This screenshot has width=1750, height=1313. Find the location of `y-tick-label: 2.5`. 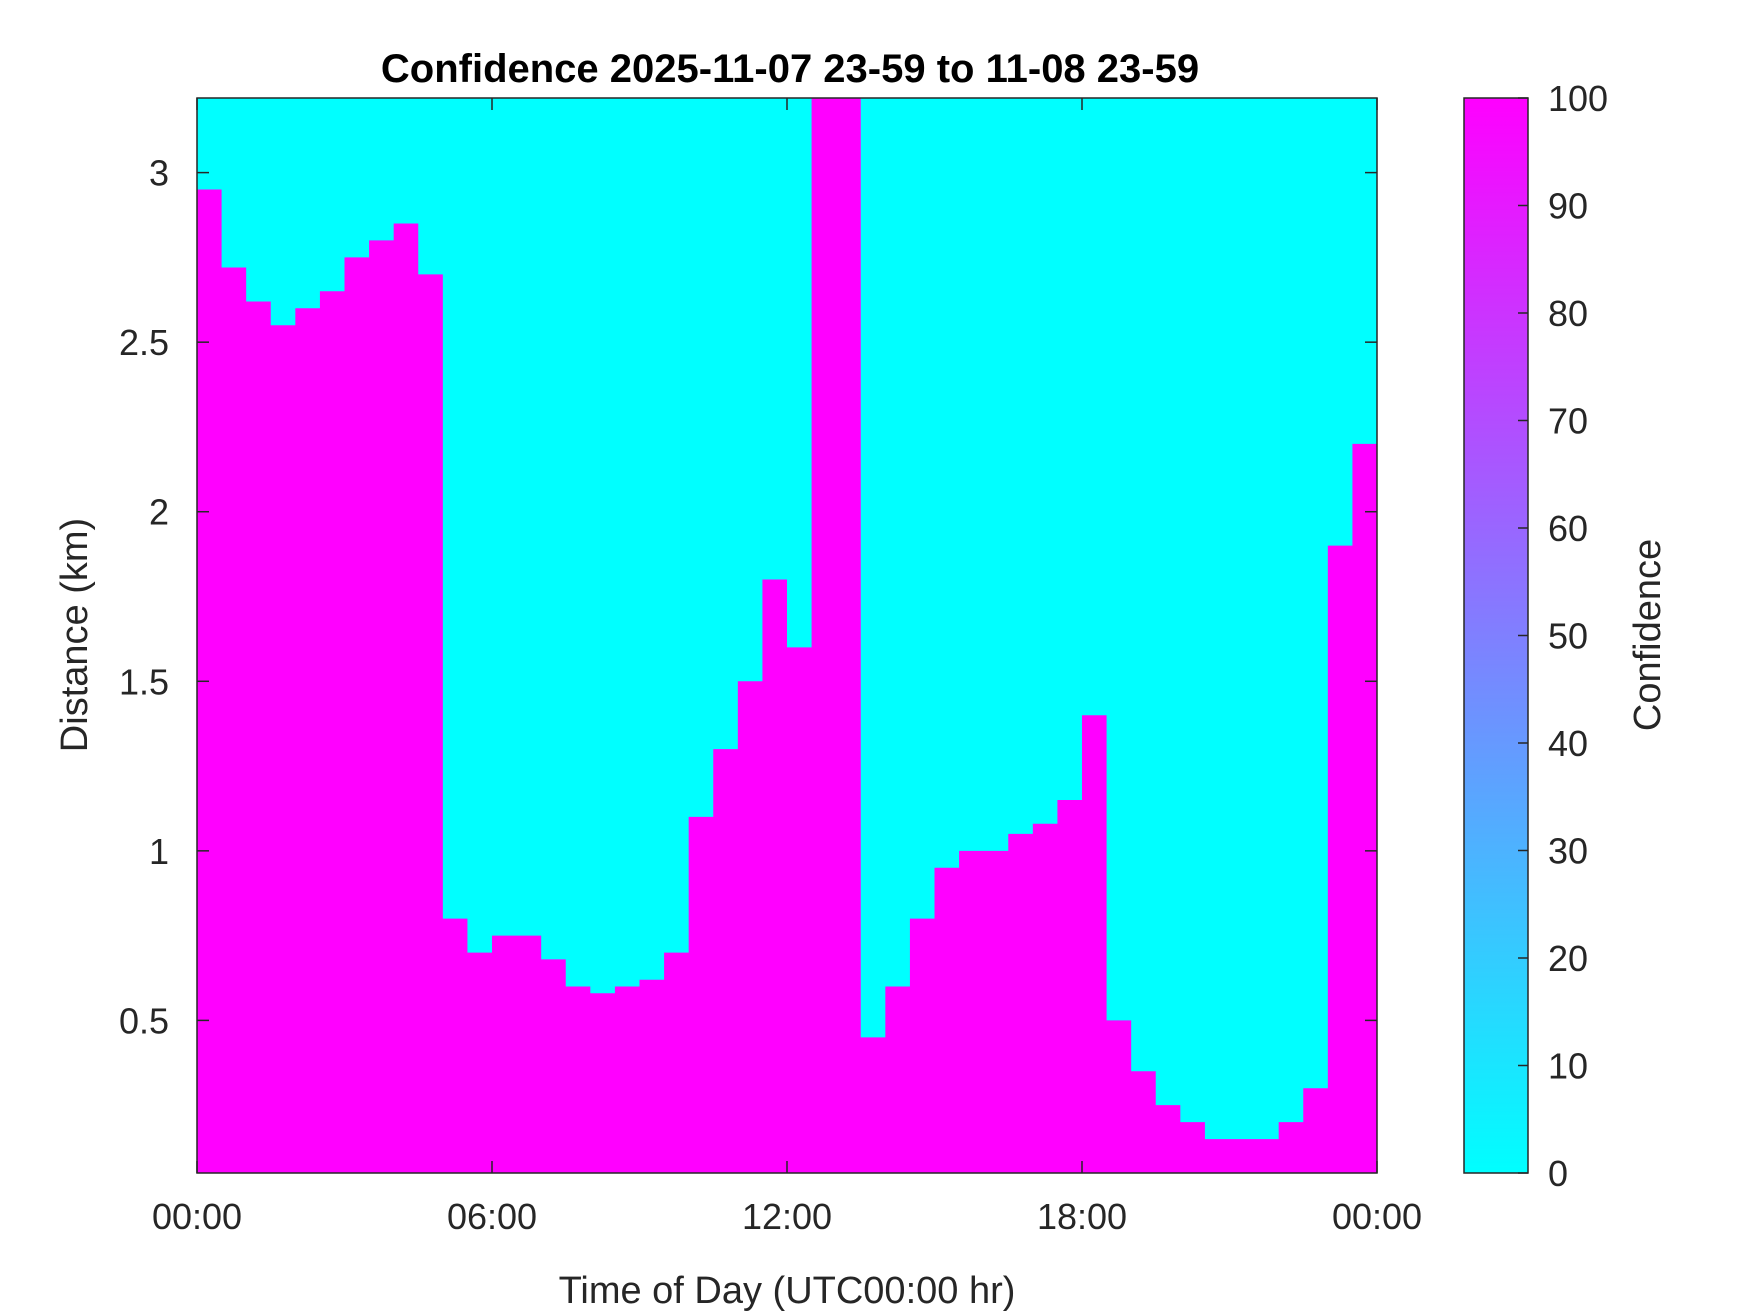

y-tick-label: 2.5 is located at coordinates (144, 342).